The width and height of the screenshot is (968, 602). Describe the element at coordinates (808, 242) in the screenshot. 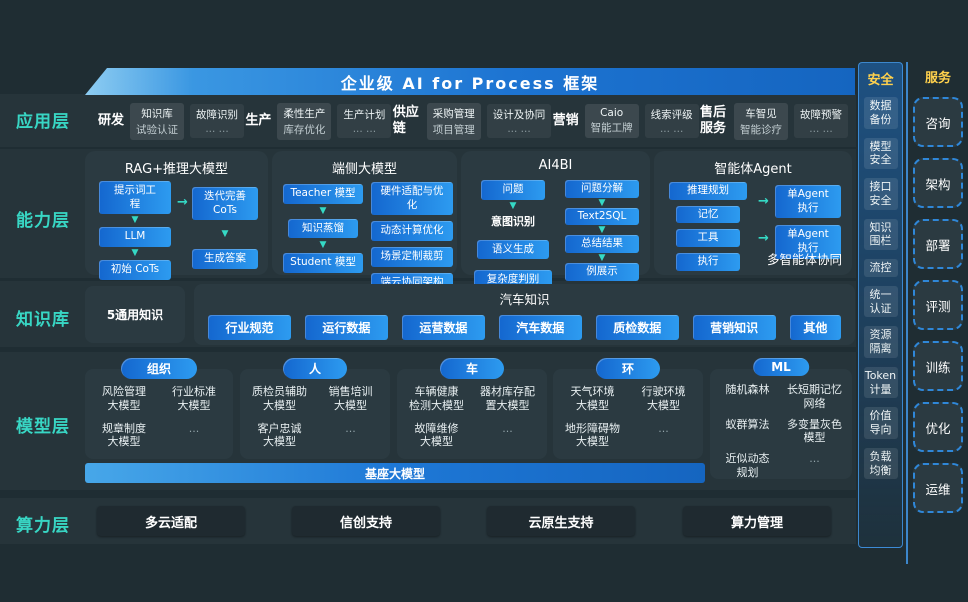

I see `agent-single-exec-2: 单Agent 执行` at that location.